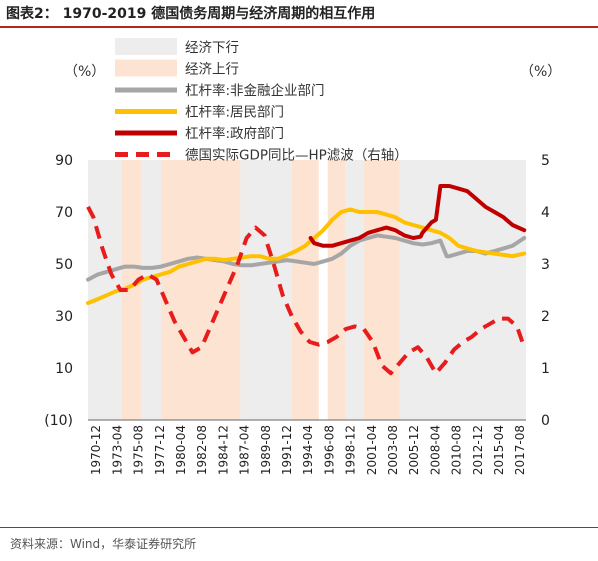 Image resolution: width=598 pixels, height=561 pixels. I want to click on legend-label-1: 经济上行, so click(212, 70).